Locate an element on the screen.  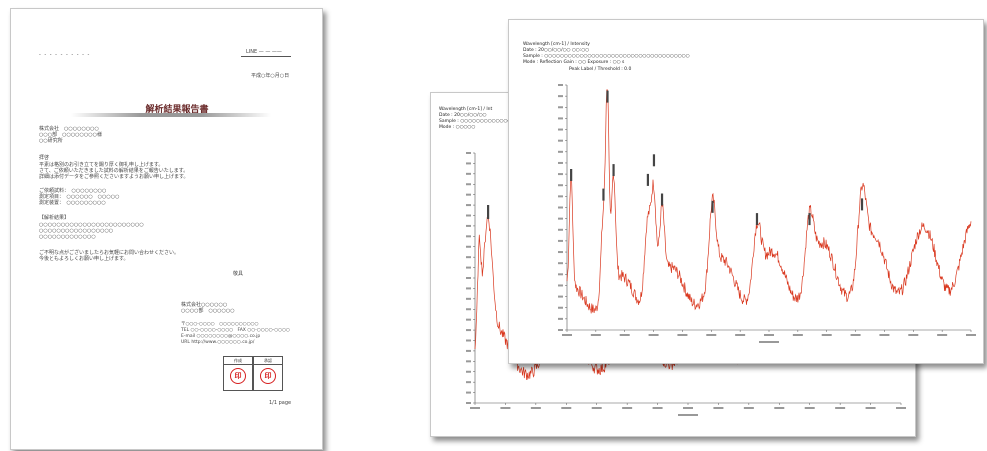
sample-line: ご依頼試料： ○○○○○○○○ is located at coordinates (73, 191).